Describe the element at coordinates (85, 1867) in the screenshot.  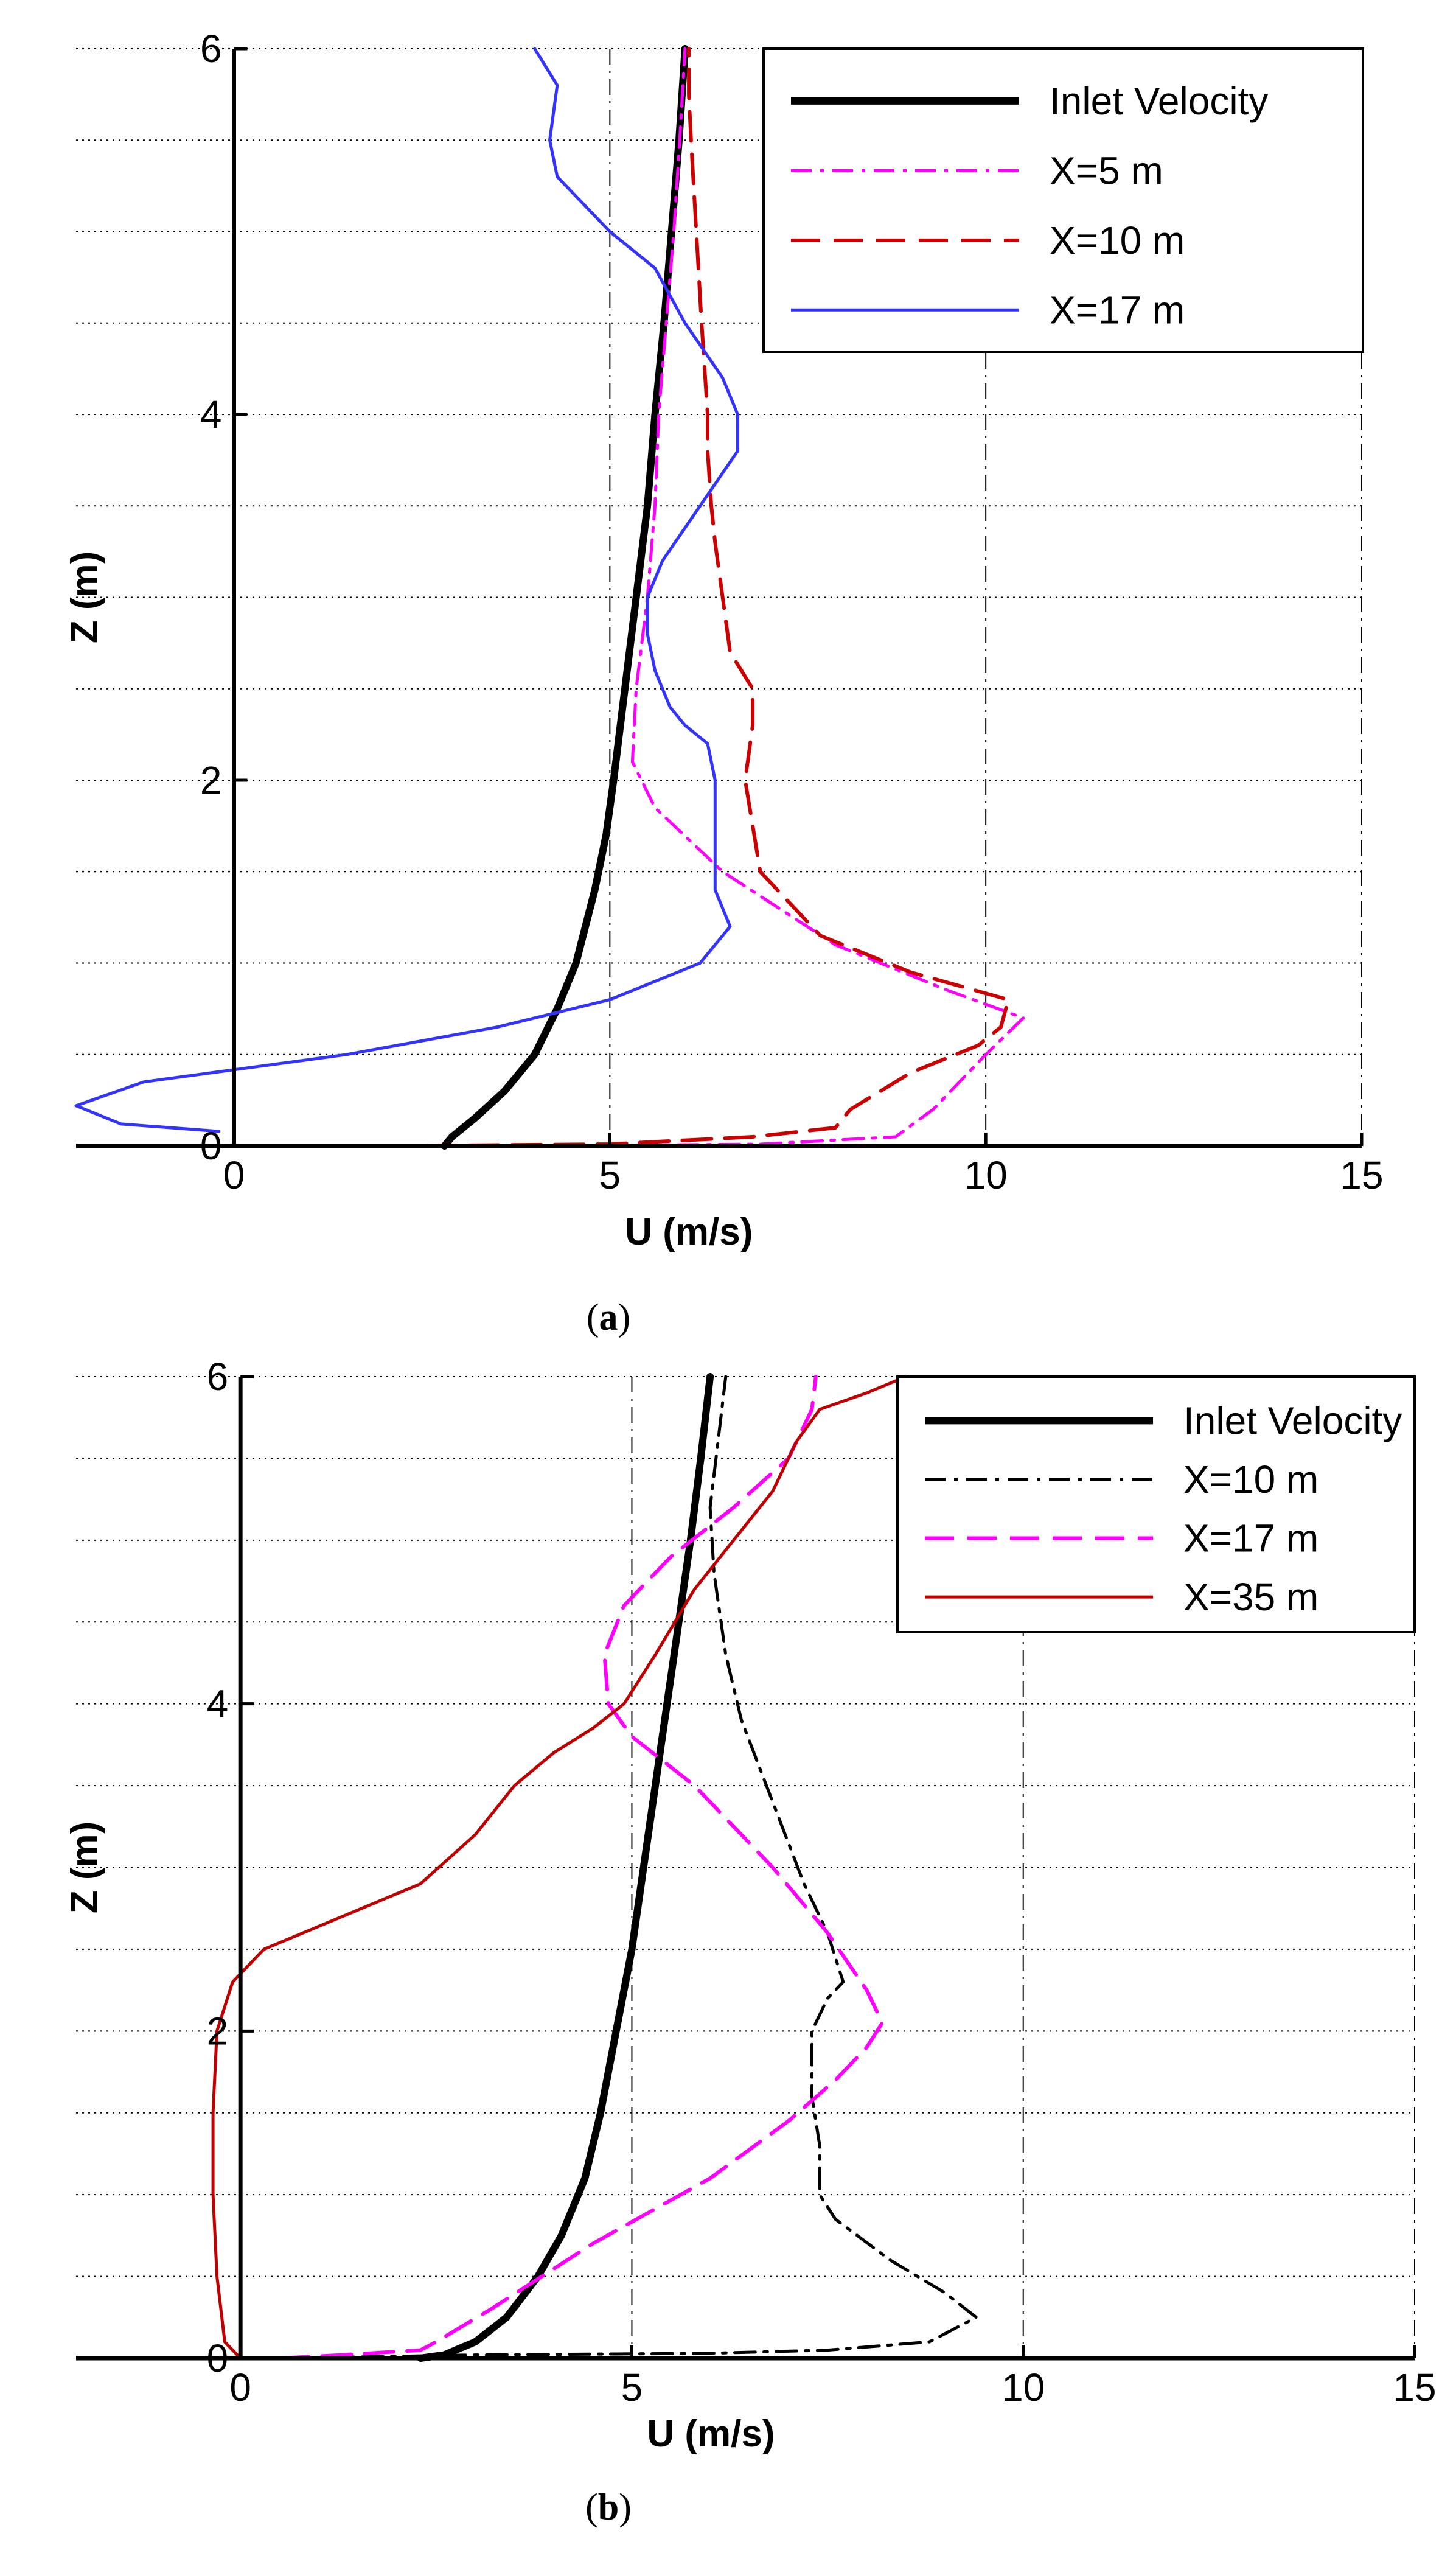
I see `chart-b-y-axis-label: Z (m)` at that location.